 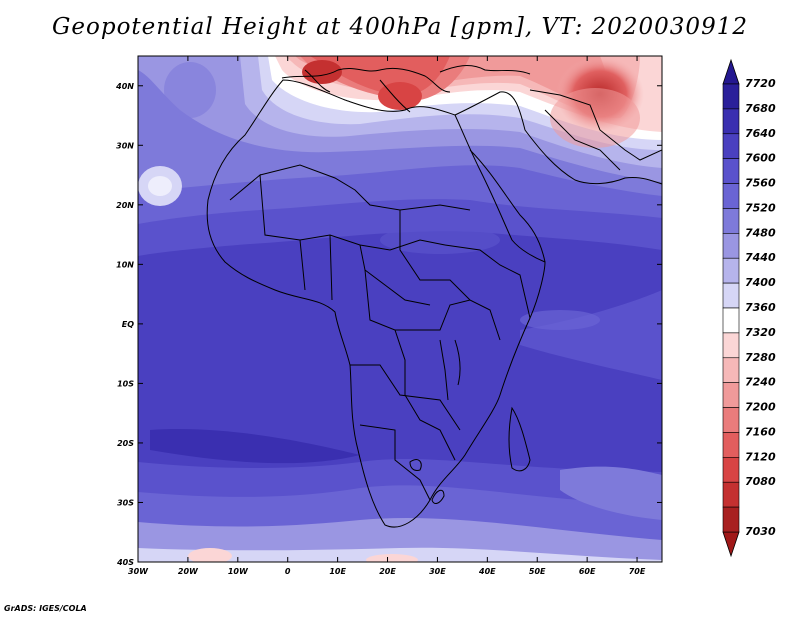 I want to click on colorbar-label: 7720, so click(x=760, y=83).